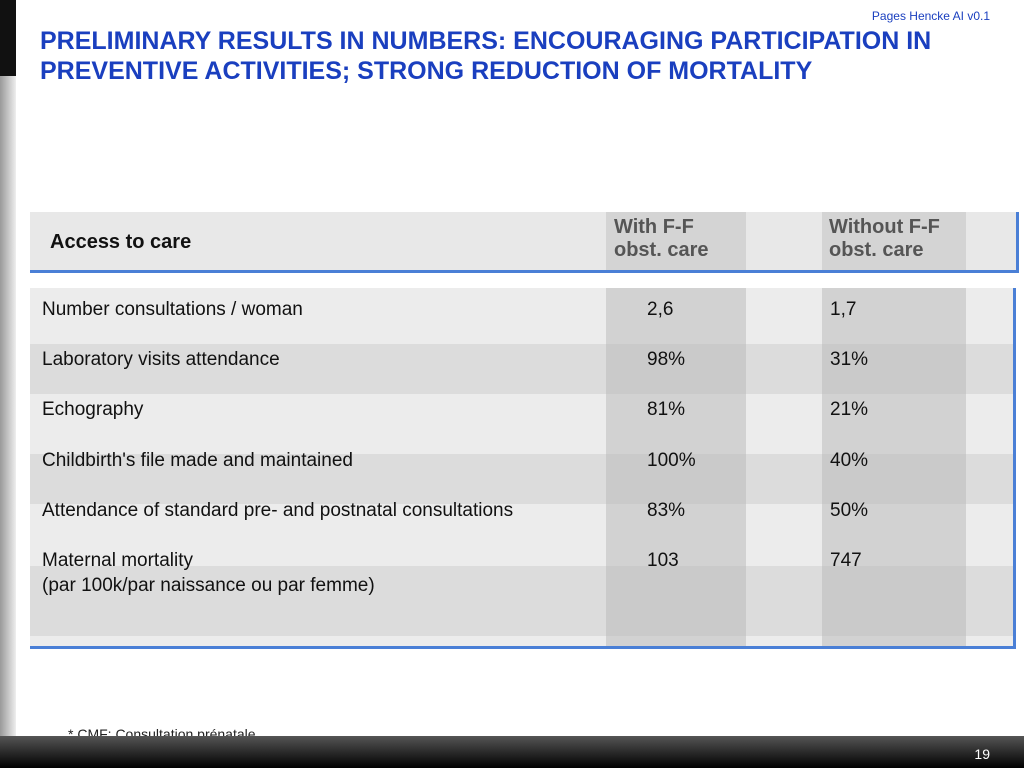 This screenshot has height=768, width=1024. What do you see at coordinates (8, 406) in the screenshot?
I see `left-gradient` at bounding box center [8, 406].